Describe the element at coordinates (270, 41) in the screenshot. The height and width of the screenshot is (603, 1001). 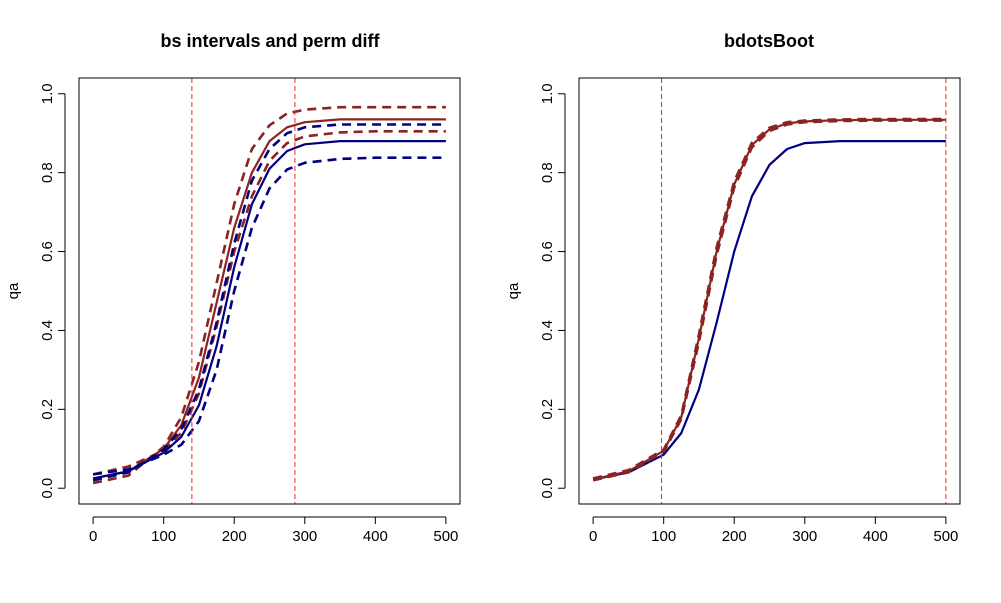
I see `chart-title-left: bs intervals and perm diff` at that location.